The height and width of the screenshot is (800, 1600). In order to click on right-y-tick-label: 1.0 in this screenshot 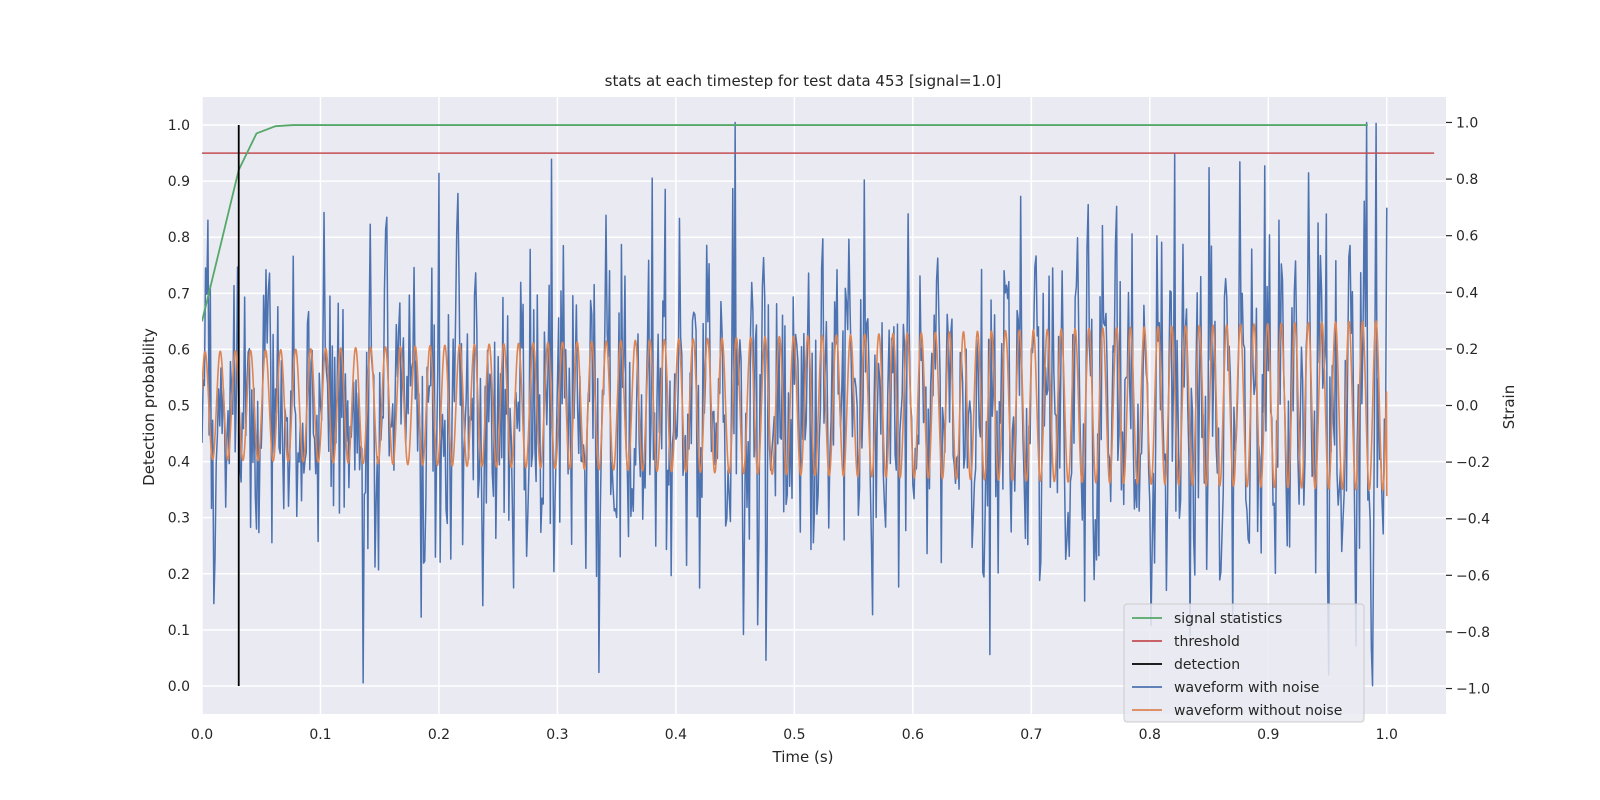, I will do `click(1467, 123)`.